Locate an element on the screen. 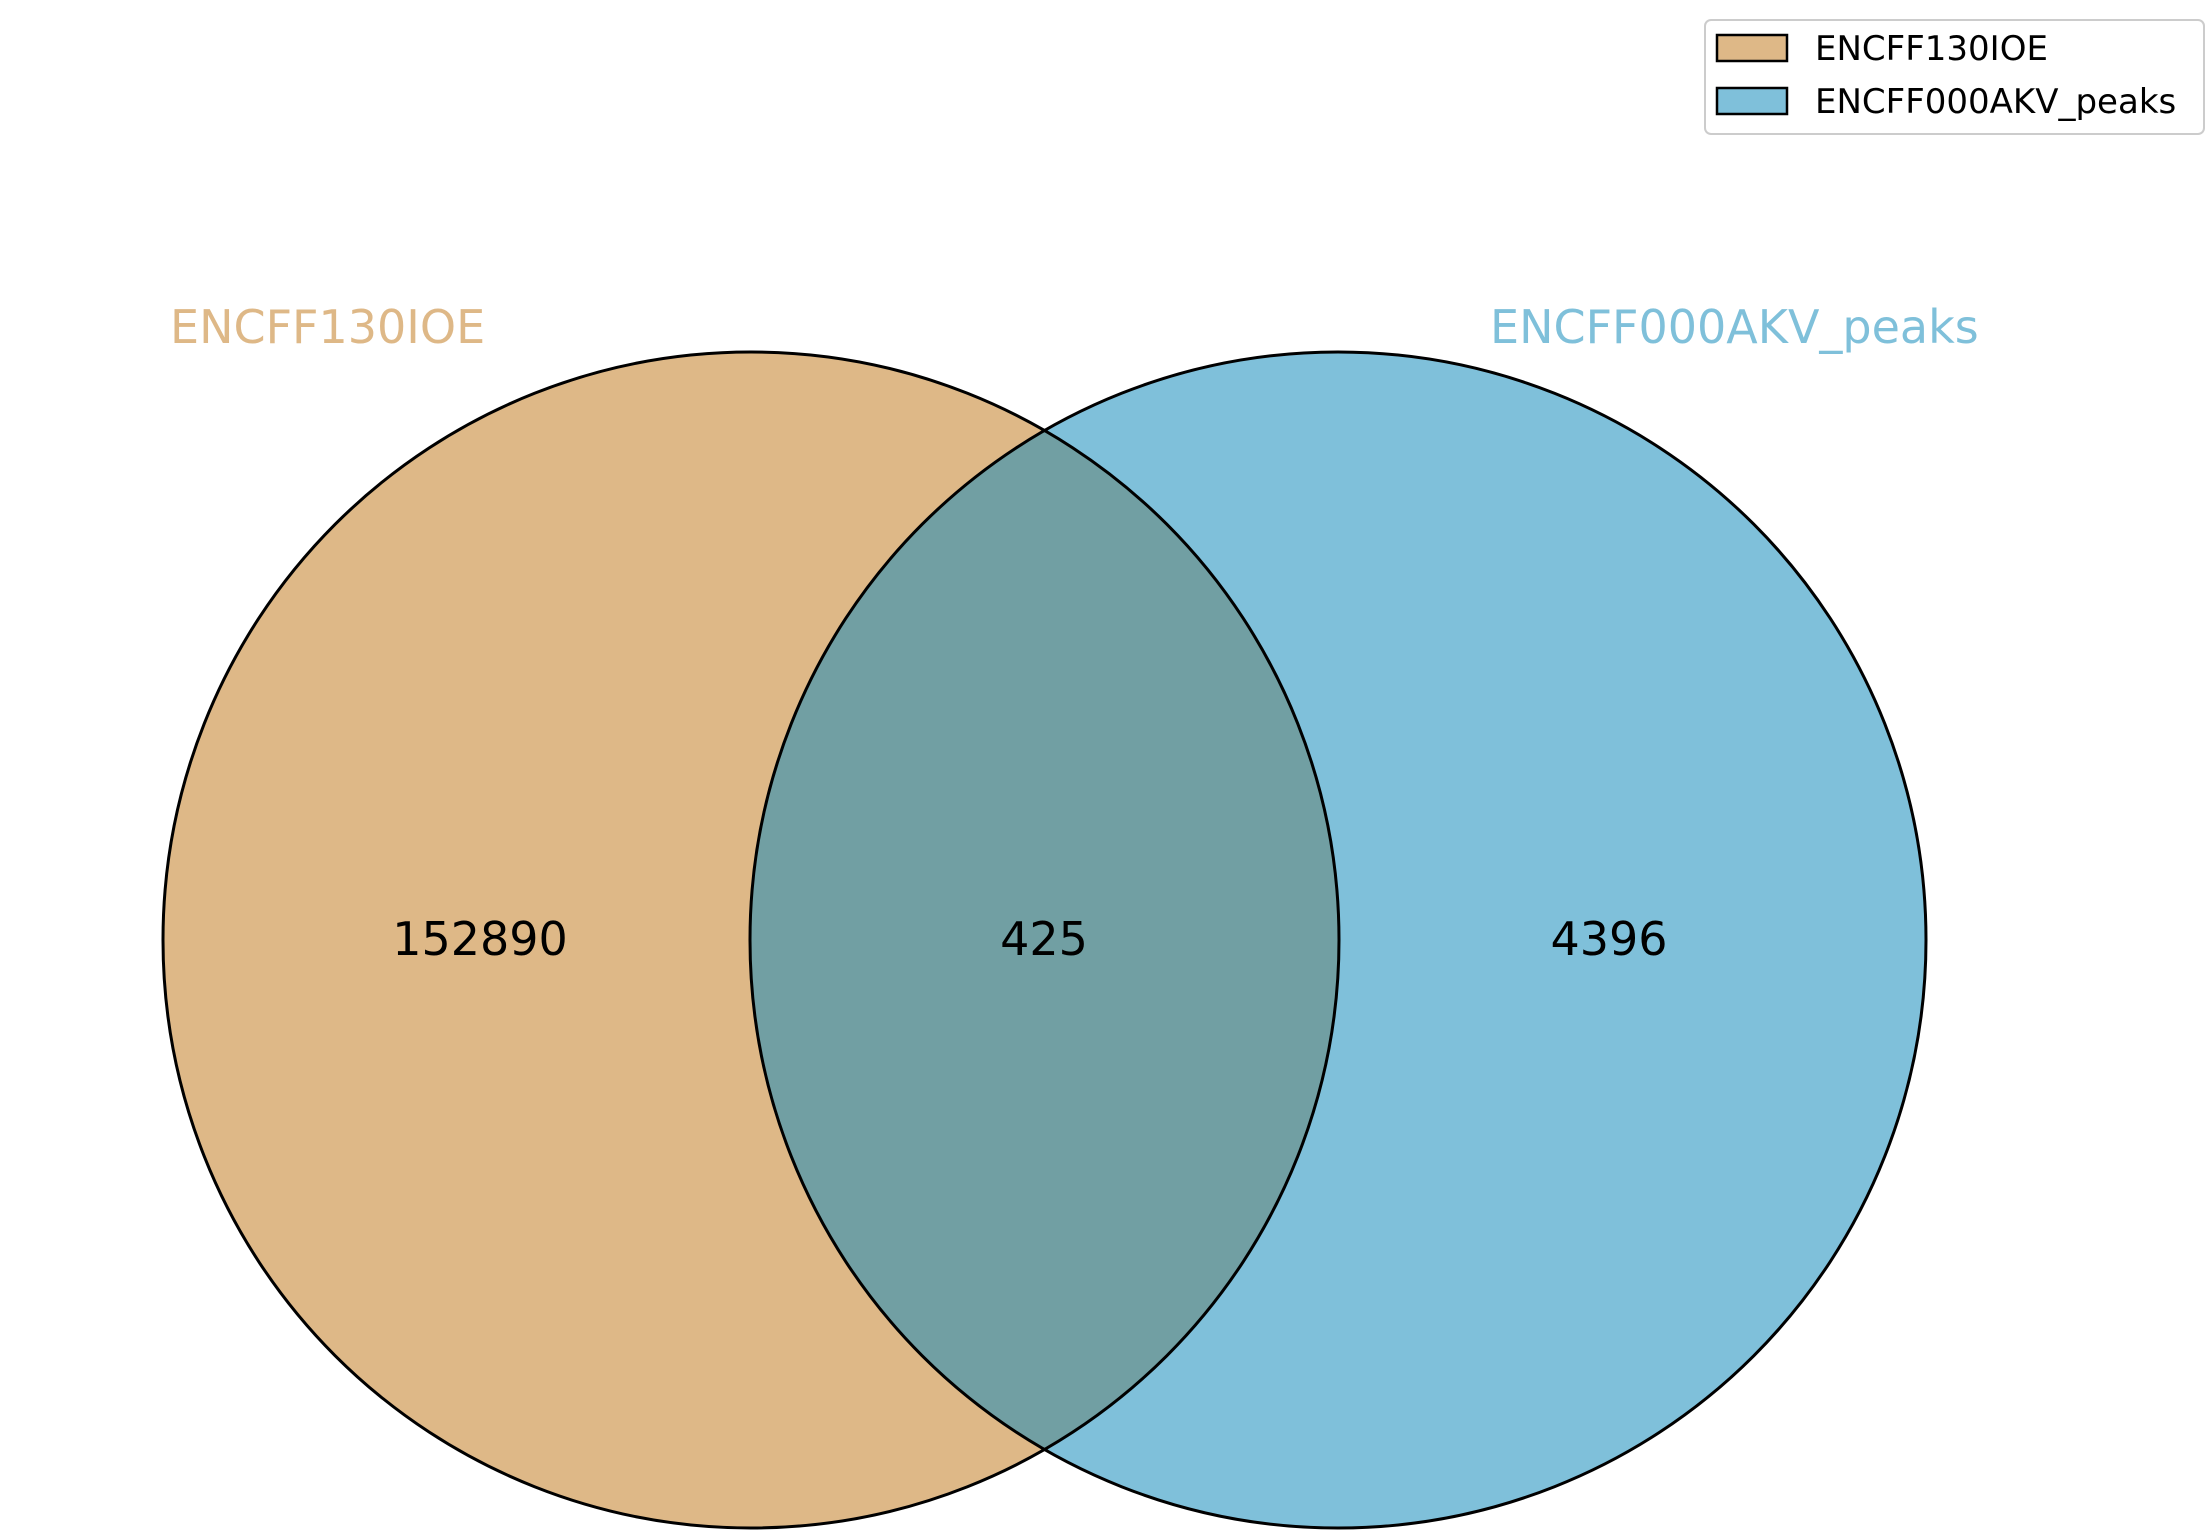 The image size is (2212, 1540). legend-swatch-set-a is located at coordinates (1752, 48).